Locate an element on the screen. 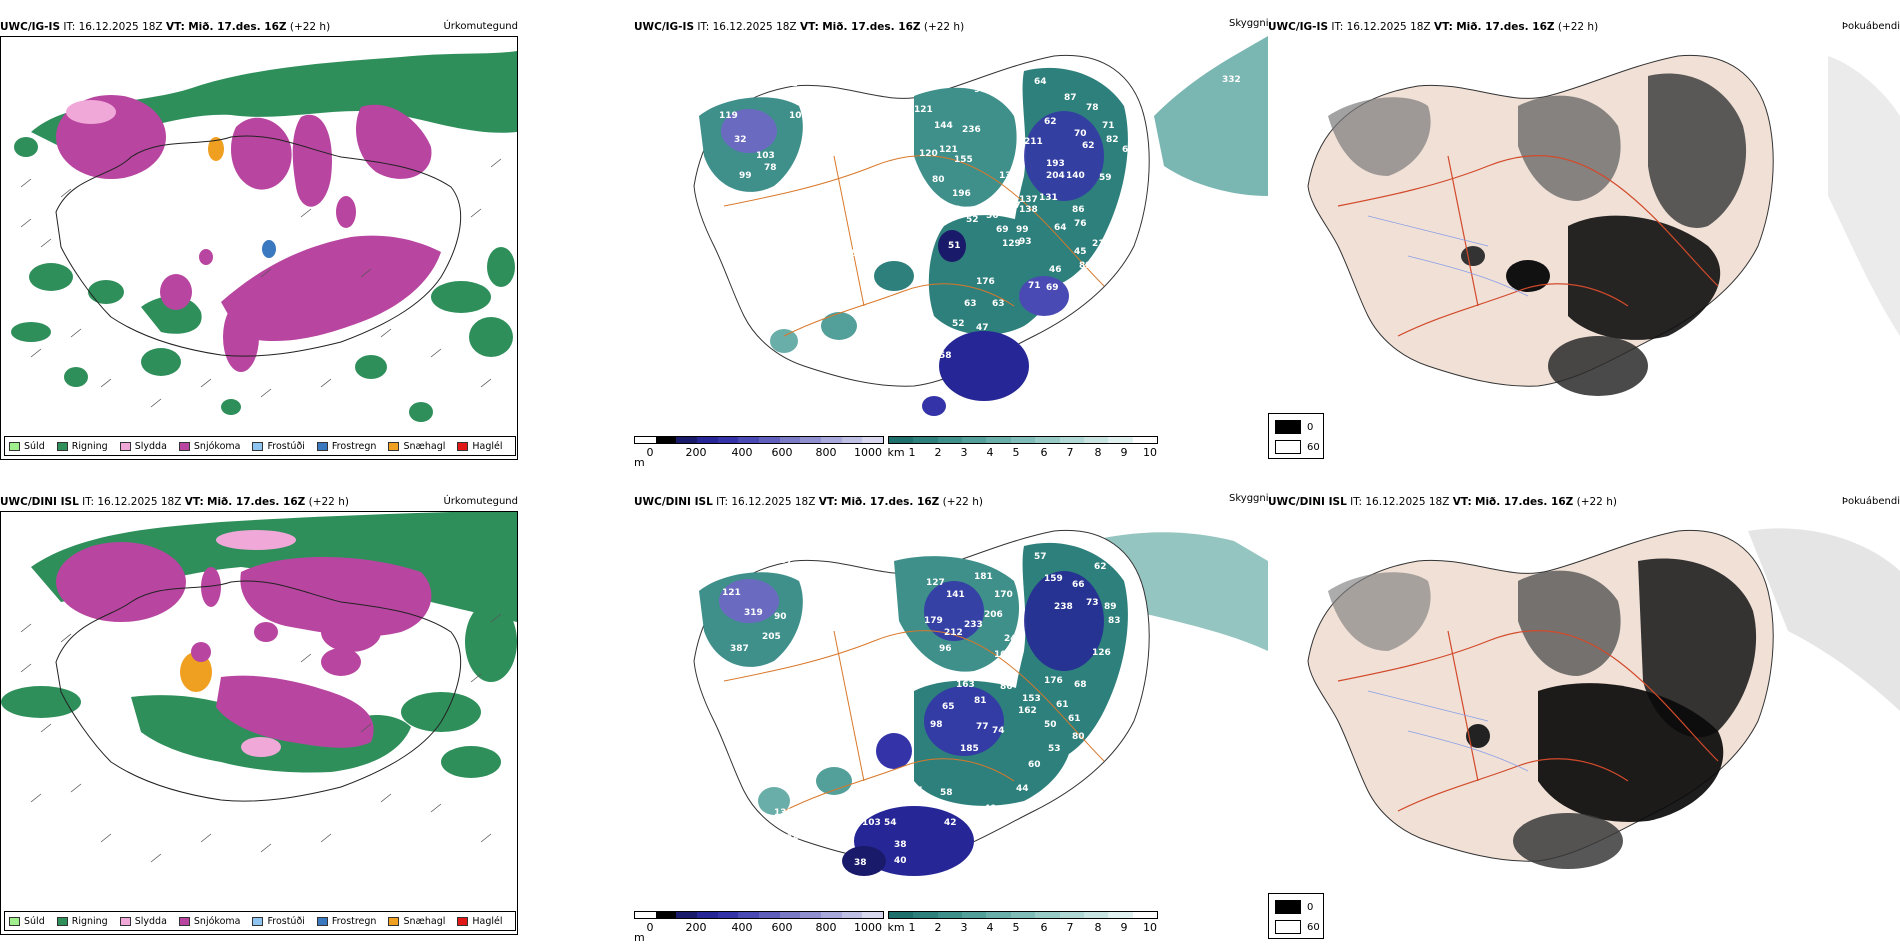 The width and height of the screenshot is (1900, 950). tick: 2 is located at coordinates (938, 927).